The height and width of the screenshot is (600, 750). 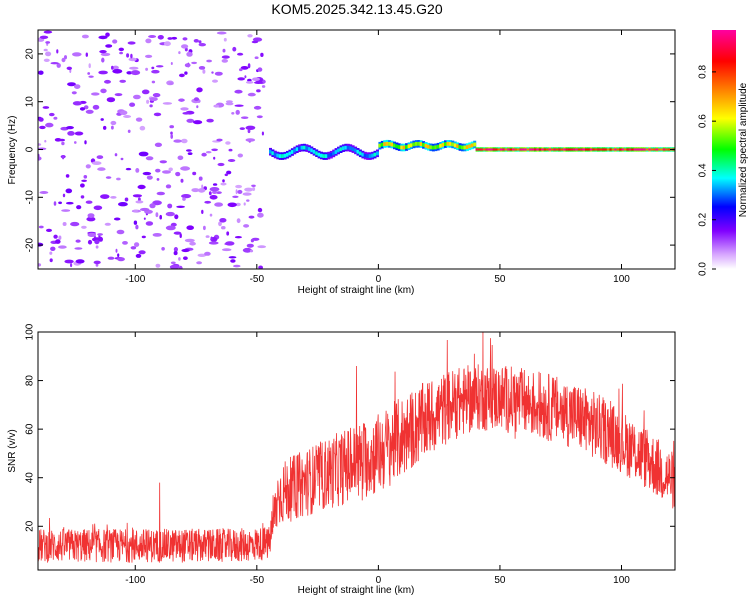 What do you see at coordinates (30, 54) in the screenshot?
I see `y-tick-label: 20` at bounding box center [30, 54].